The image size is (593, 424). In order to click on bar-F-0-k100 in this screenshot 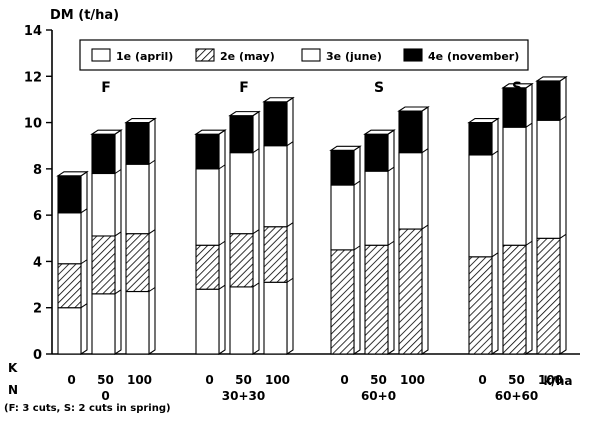, I will do `click(140, 236)`.